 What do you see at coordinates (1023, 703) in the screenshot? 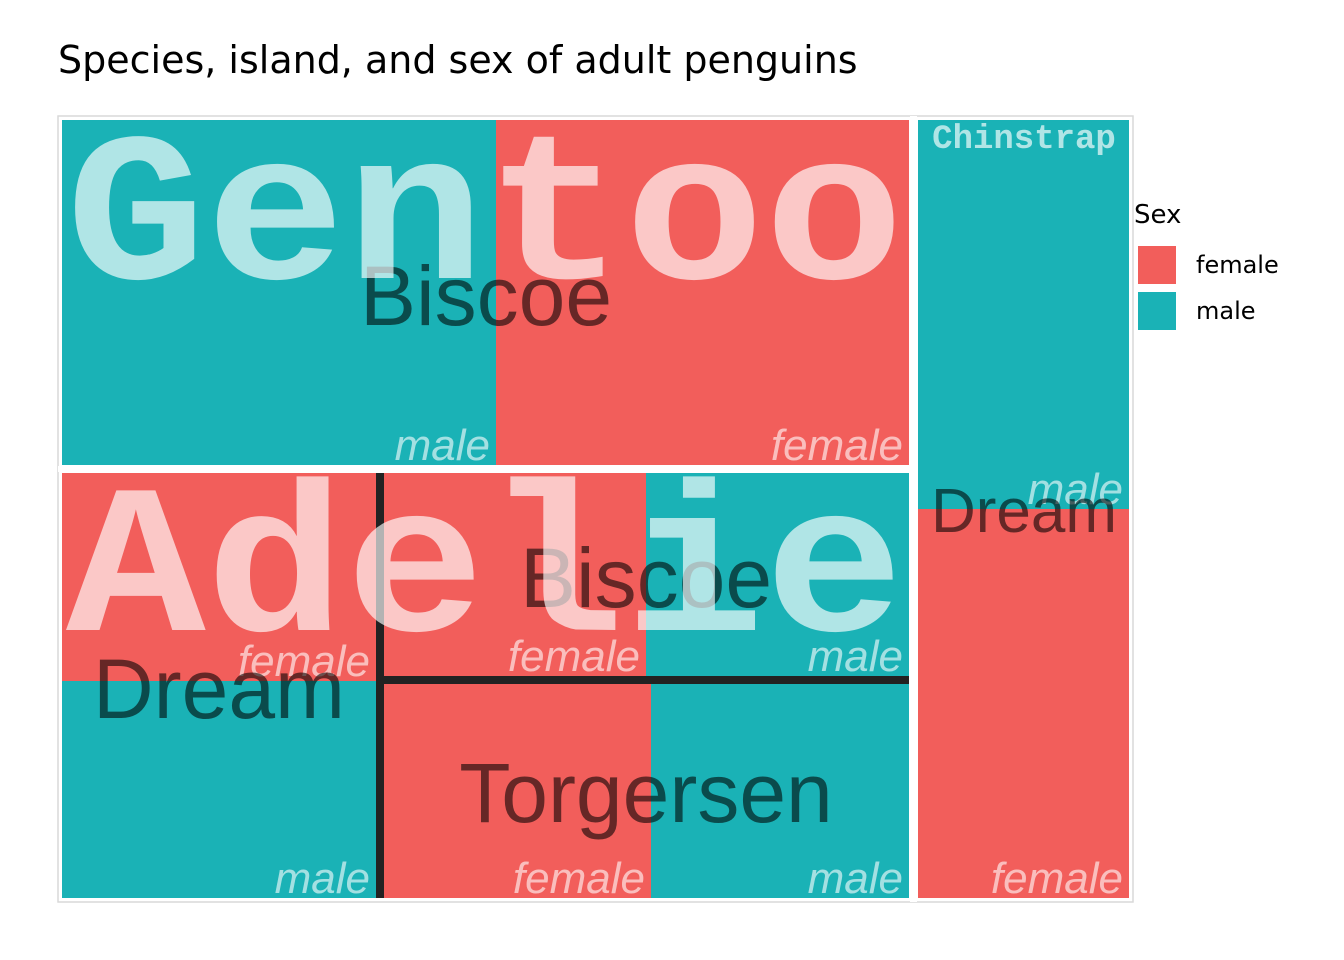
I see `tile-chinstrap-dream-female` at bounding box center [1023, 703].